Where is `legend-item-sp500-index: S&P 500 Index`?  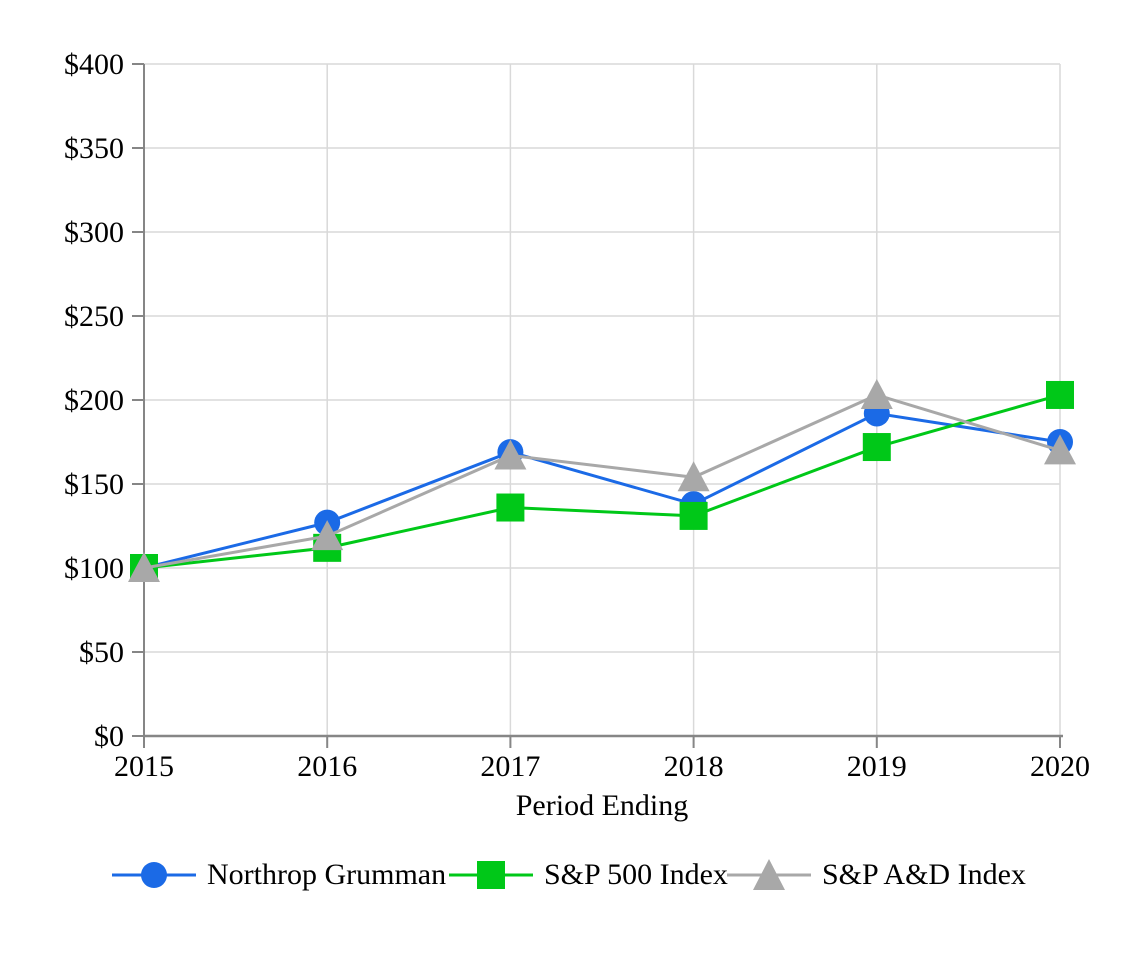
legend-item-sp500-index: S&P 500 Index is located at coordinates (588, 875).